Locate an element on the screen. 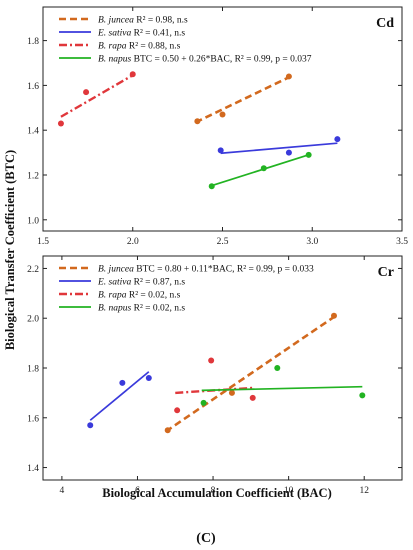 This screenshot has width=413, height=550. x-tick-label: 4 is located at coordinates (62, 491).